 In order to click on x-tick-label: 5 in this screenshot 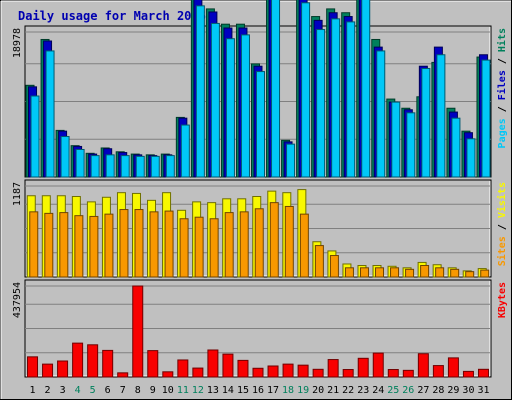, I will do `click(93, 390)`.